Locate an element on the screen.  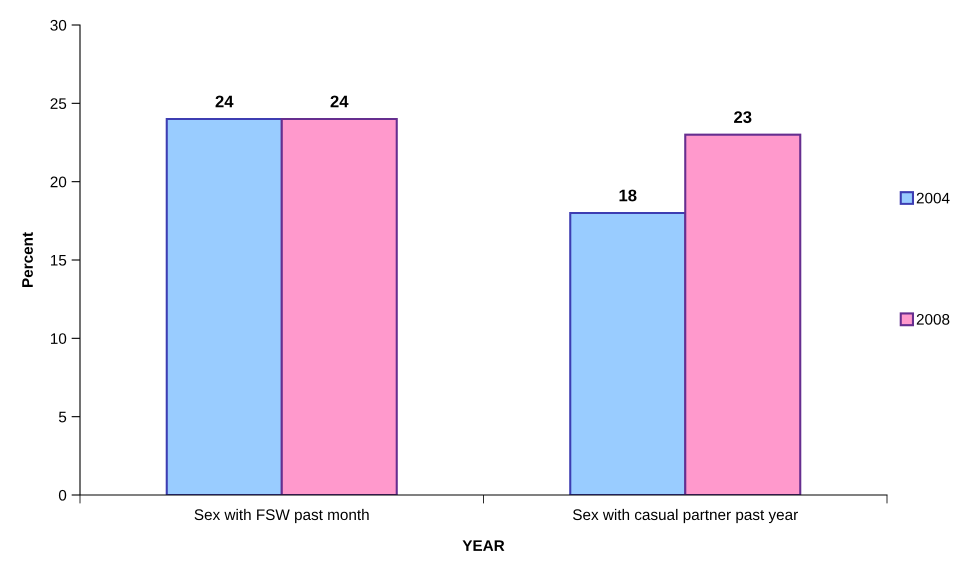
y-axis-title: Percent is located at coordinates (27, 259).